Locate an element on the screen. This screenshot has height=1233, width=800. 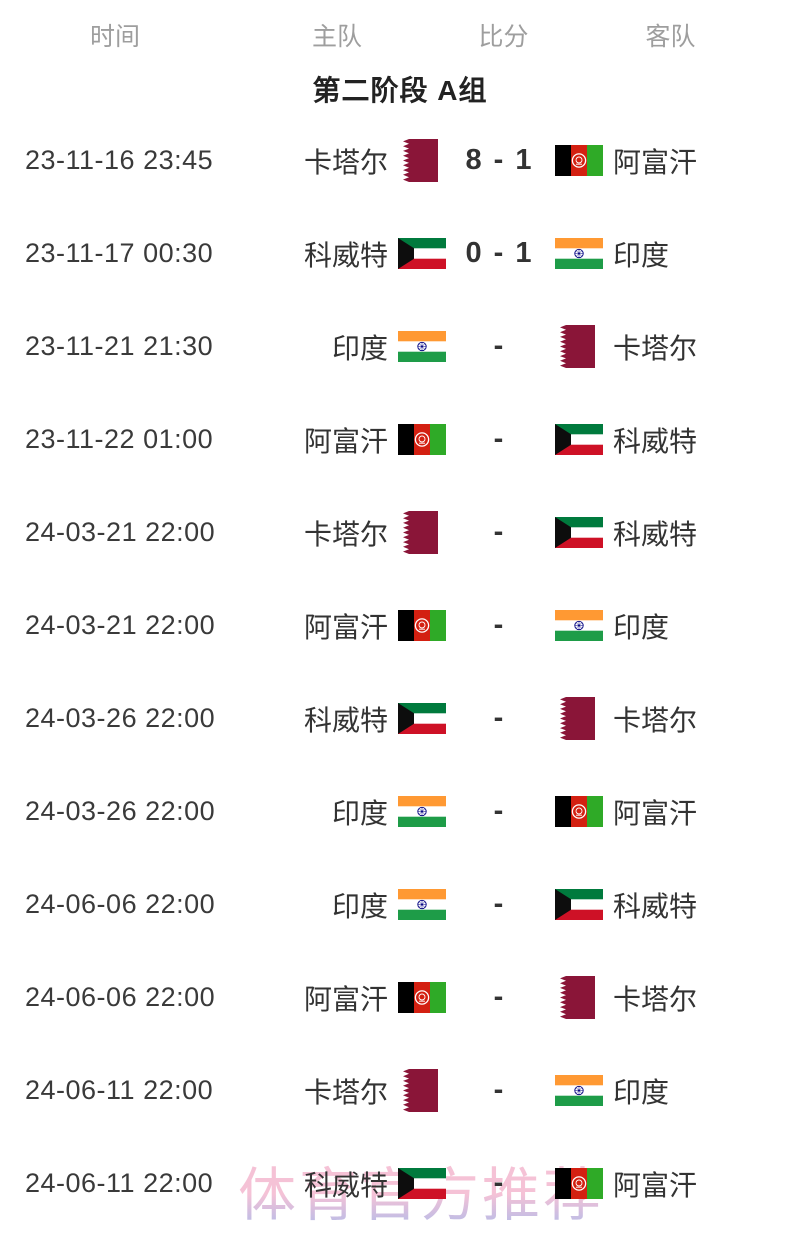
group-title: 第二阶段 A组 is located at coordinates (400, 90).